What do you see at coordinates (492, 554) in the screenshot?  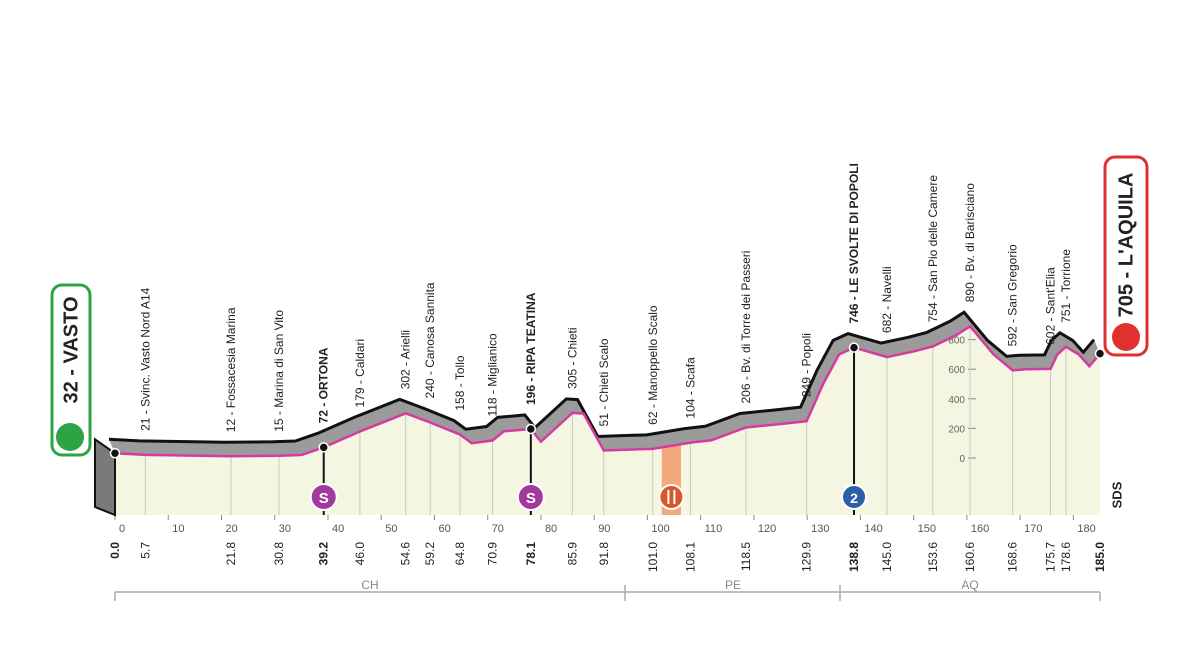 I see `waypoint-km: 70.9` at bounding box center [492, 554].